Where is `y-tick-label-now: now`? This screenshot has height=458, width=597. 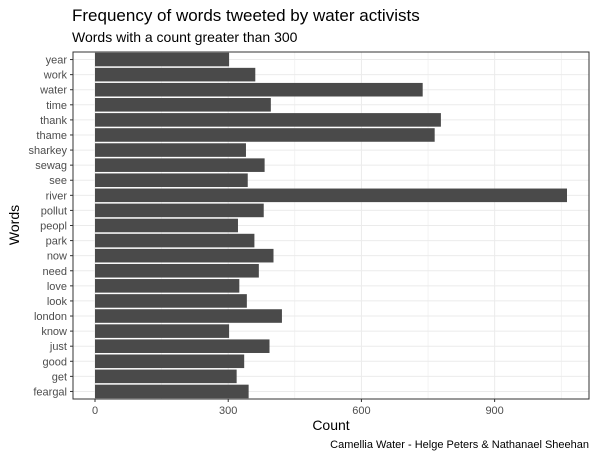
y-tick-label-now: now is located at coordinates (57, 257).